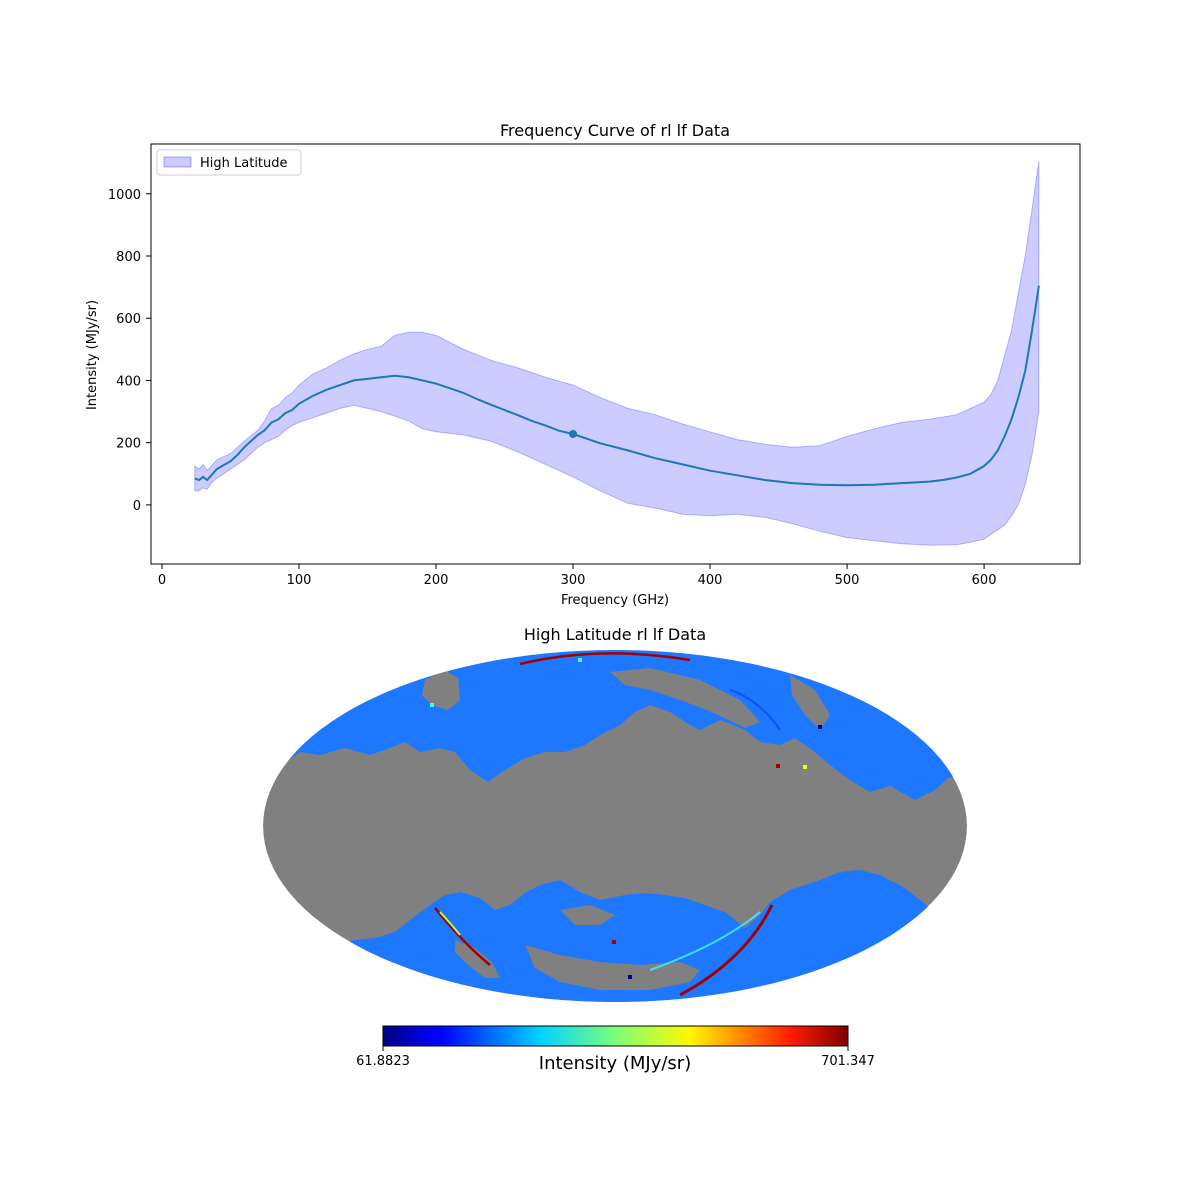 The width and height of the screenshot is (1200, 1200). Describe the element at coordinates (615, 130) in the screenshot. I see `chart-title: Frequency Curve of rl lf Data` at that location.